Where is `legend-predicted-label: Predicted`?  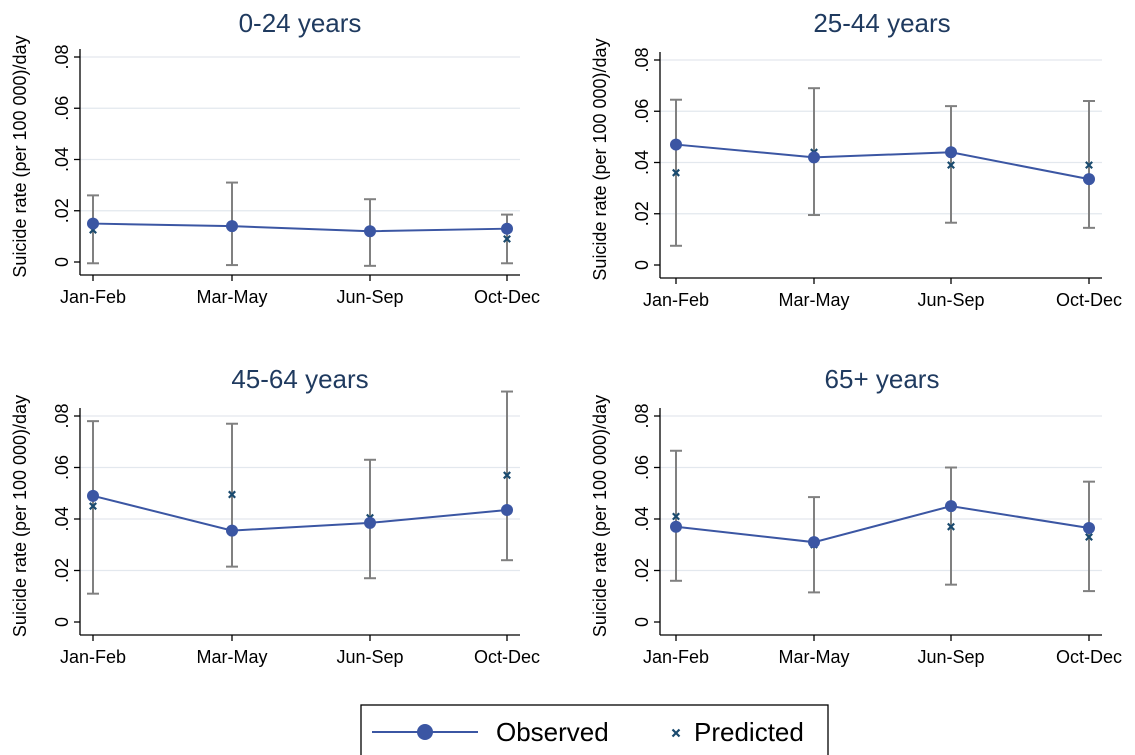 legend-predicted-label: Predicted is located at coordinates (749, 732).